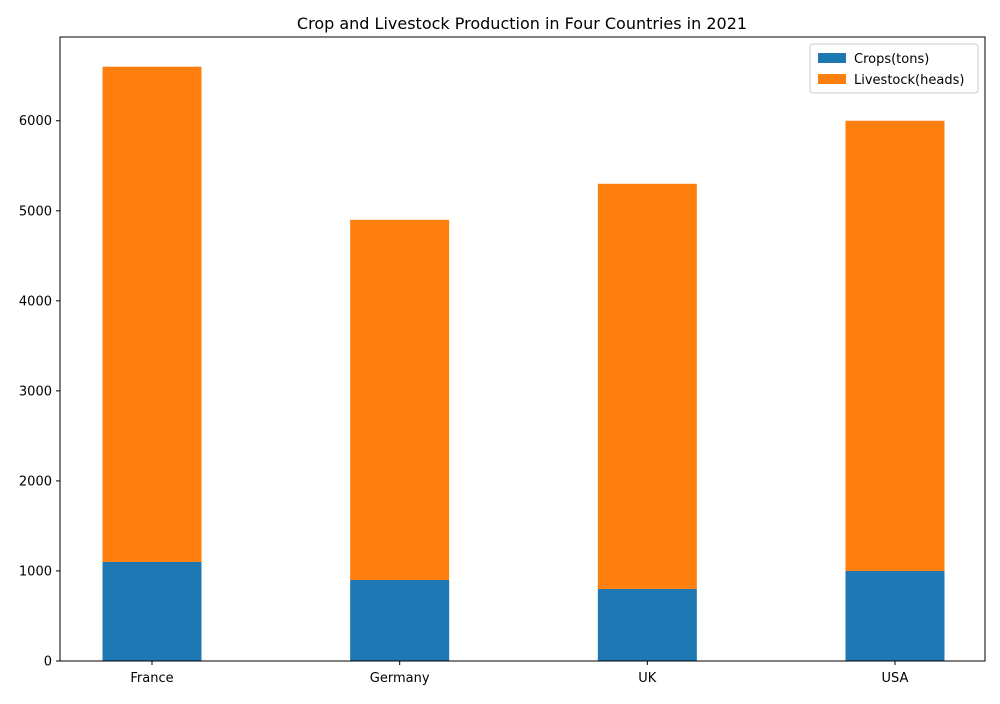  Describe the element at coordinates (35, 571) in the screenshot. I see `y-tick-label: 1000` at that location.